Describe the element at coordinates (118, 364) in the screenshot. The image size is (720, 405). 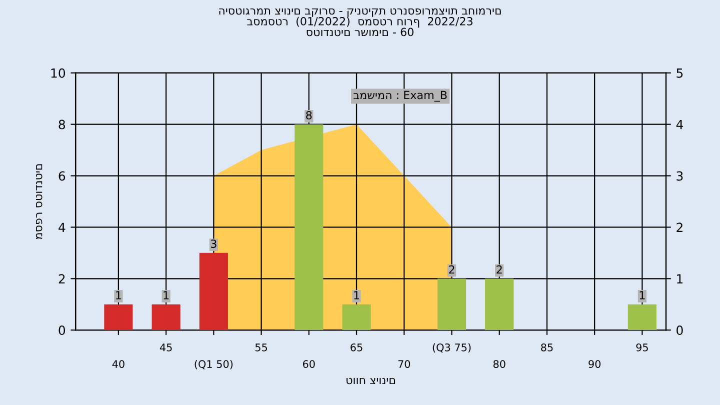
I see `x-tick-label: 40` at that location.